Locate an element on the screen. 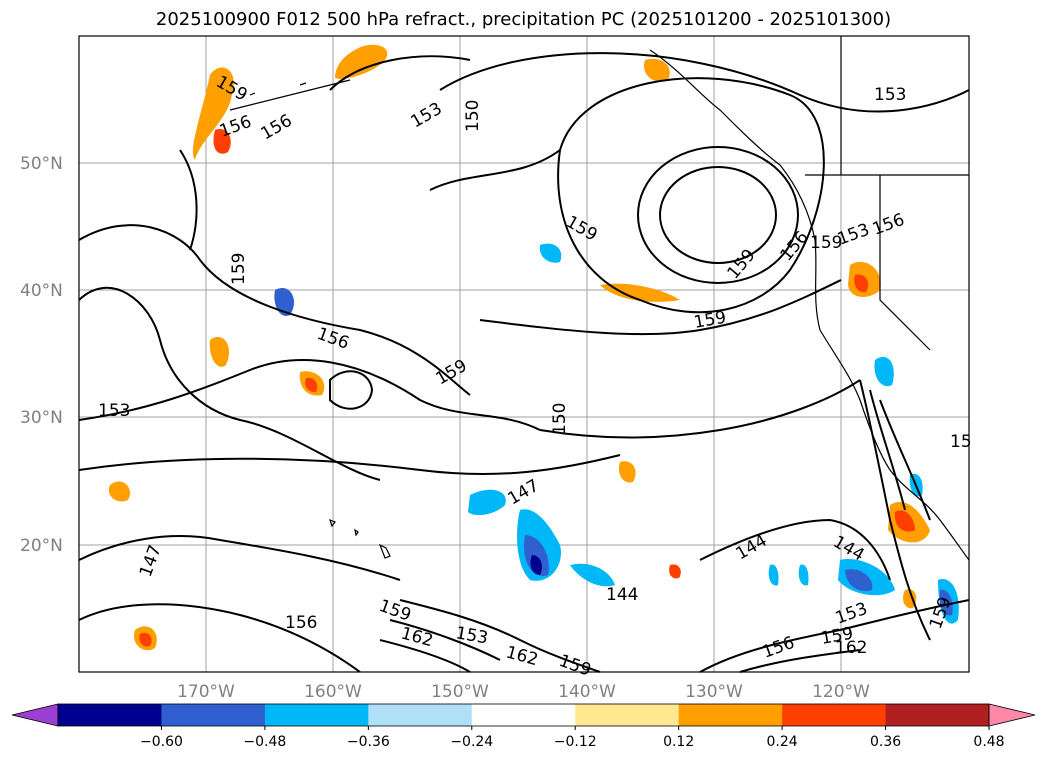  lat-label: 20°N is located at coordinates (41, 546).